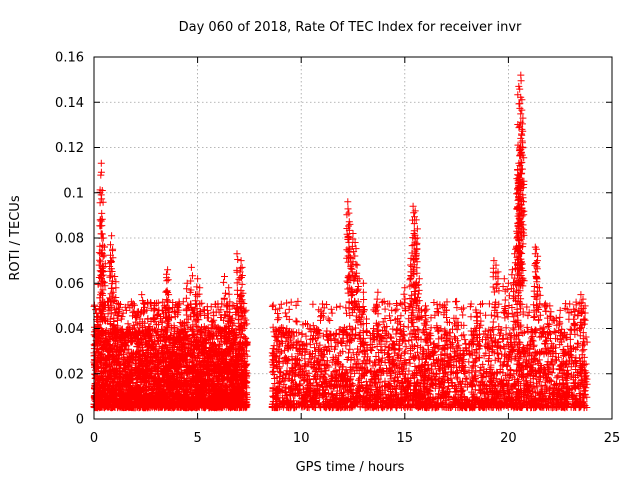  What do you see at coordinates (612, 438) in the screenshot?
I see `x-tick-label: 25` at bounding box center [612, 438].